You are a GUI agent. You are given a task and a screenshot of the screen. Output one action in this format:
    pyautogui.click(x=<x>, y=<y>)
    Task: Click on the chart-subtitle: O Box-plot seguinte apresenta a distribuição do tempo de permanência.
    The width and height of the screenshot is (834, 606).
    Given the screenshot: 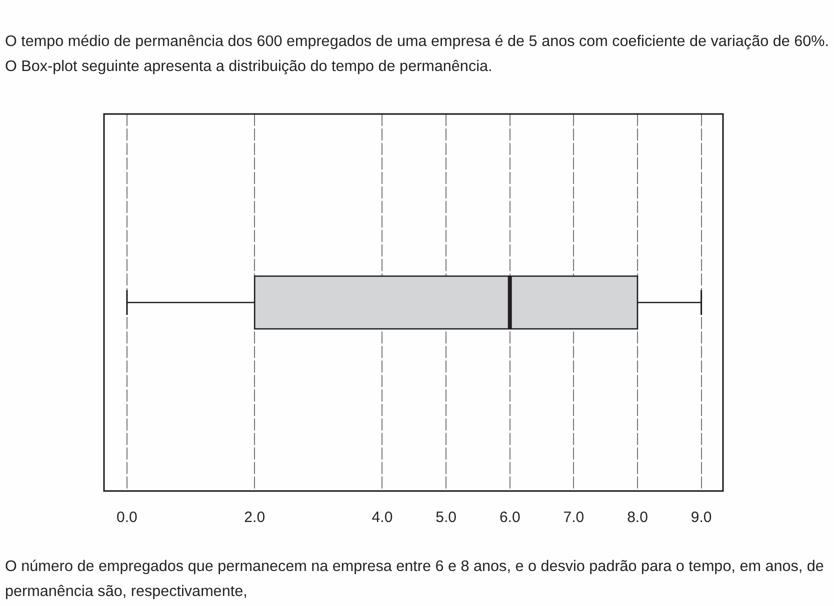 What is the action you would take?
    pyautogui.click(x=248, y=67)
    